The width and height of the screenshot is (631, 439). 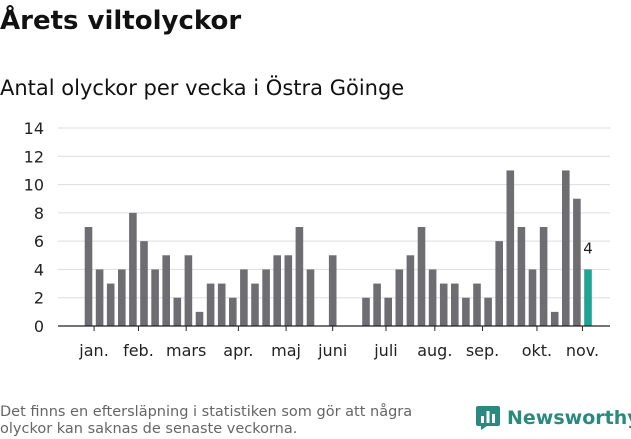 I want to click on x-tick-label: juli, so click(x=385, y=350).